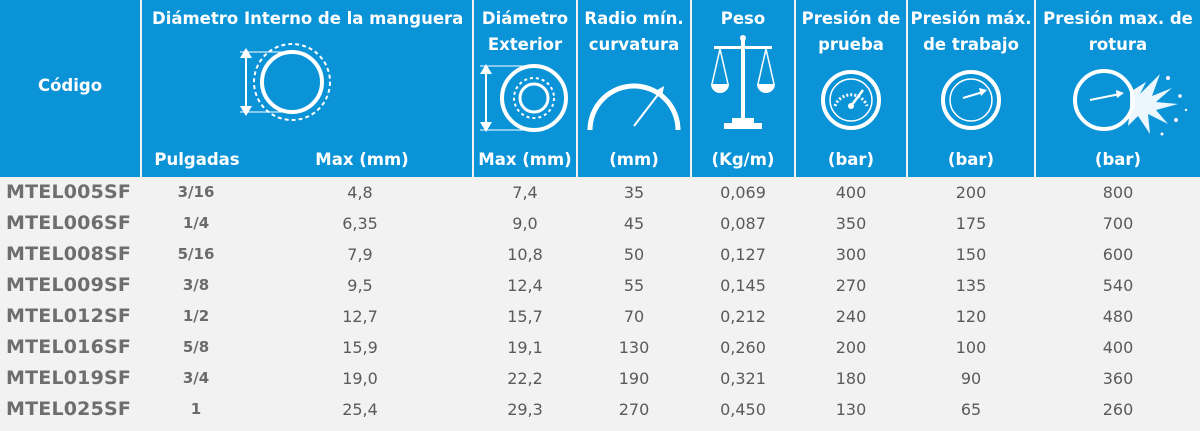 This screenshot has width=1200, height=431. Describe the element at coordinates (743, 18) in the screenshot. I see `header-weight-title: Peso` at that location.